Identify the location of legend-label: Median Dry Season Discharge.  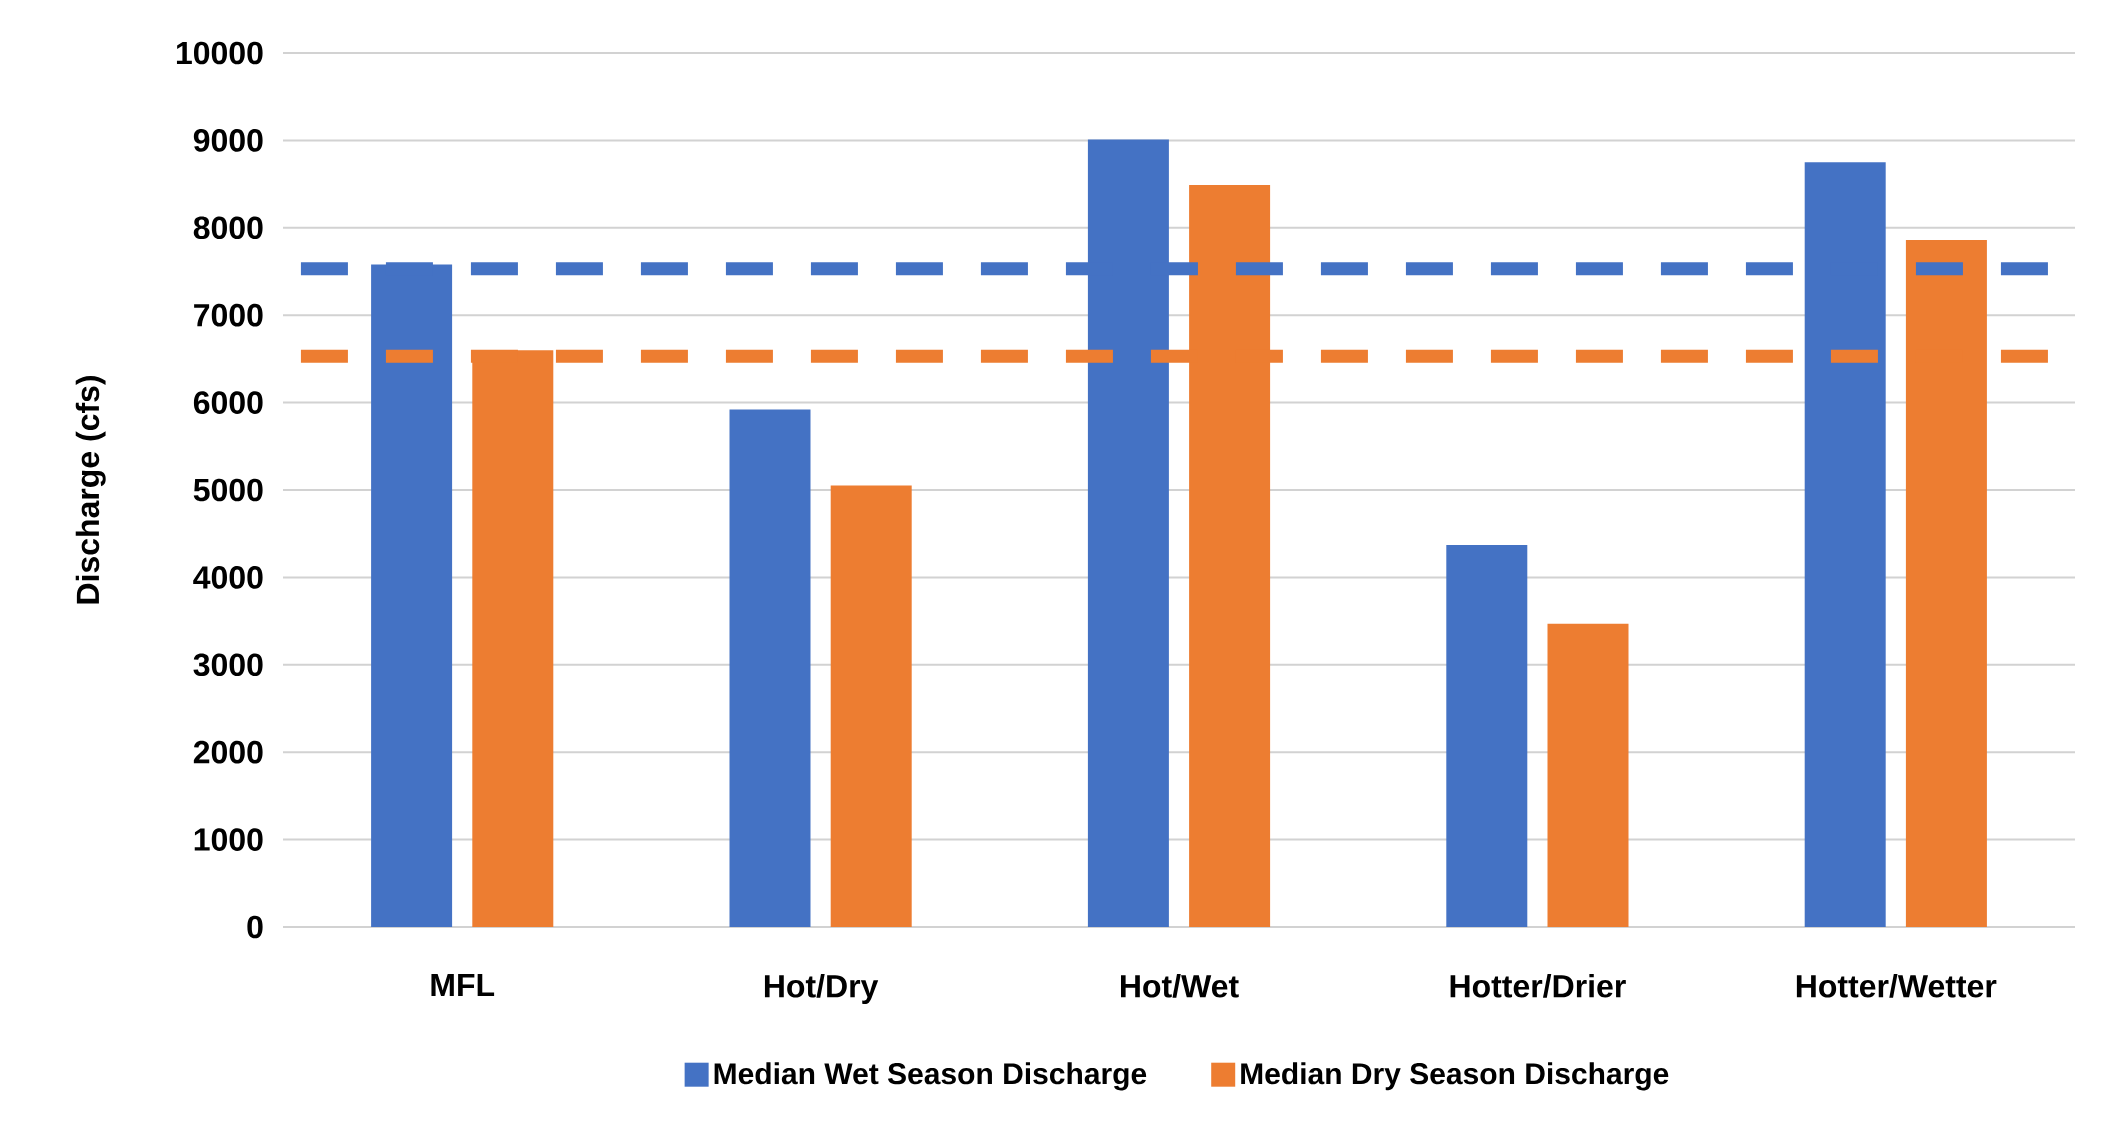
(1455, 1076).